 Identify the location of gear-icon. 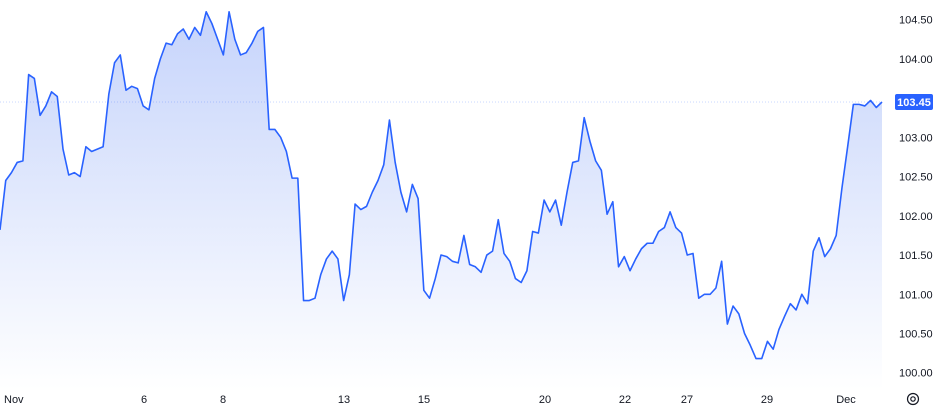
(913, 399).